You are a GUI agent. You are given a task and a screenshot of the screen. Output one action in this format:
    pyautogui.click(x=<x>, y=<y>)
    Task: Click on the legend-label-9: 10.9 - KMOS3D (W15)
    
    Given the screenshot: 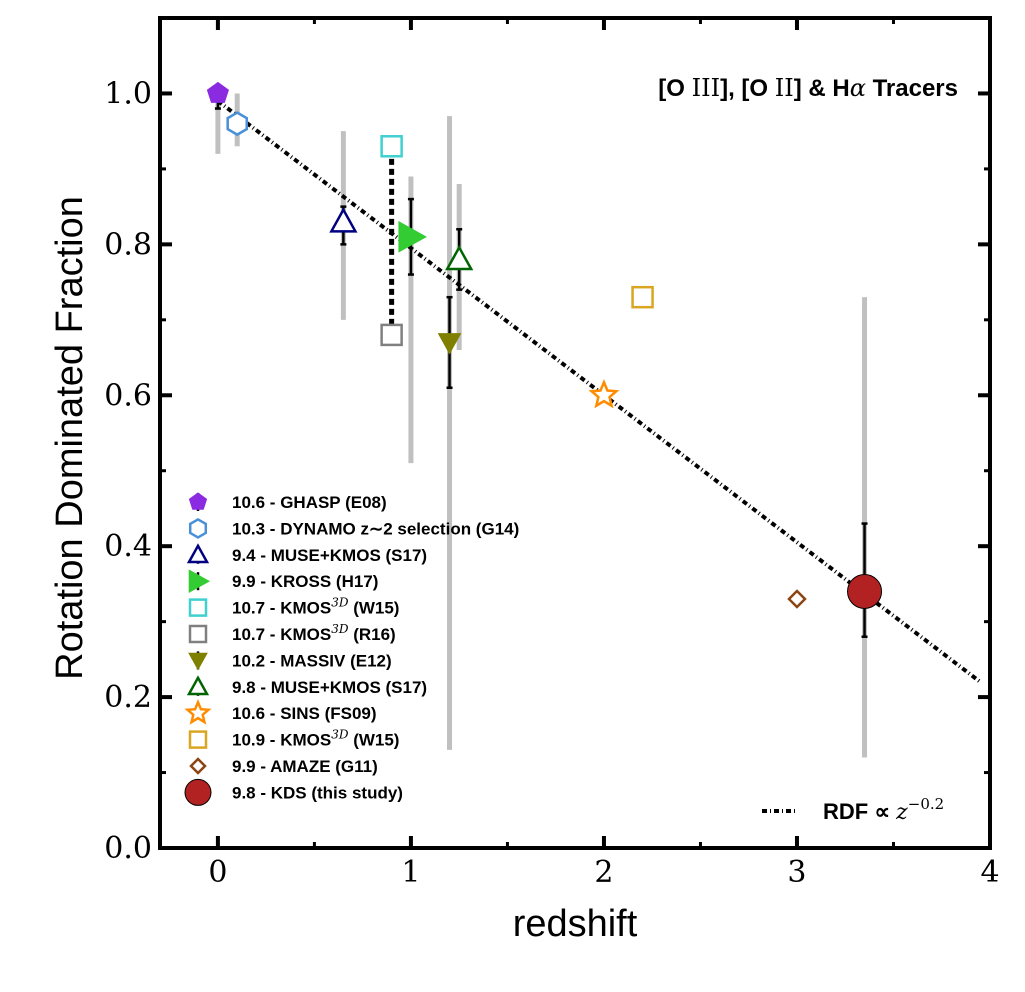 What is the action you would take?
    pyautogui.click(x=315, y=739)
    